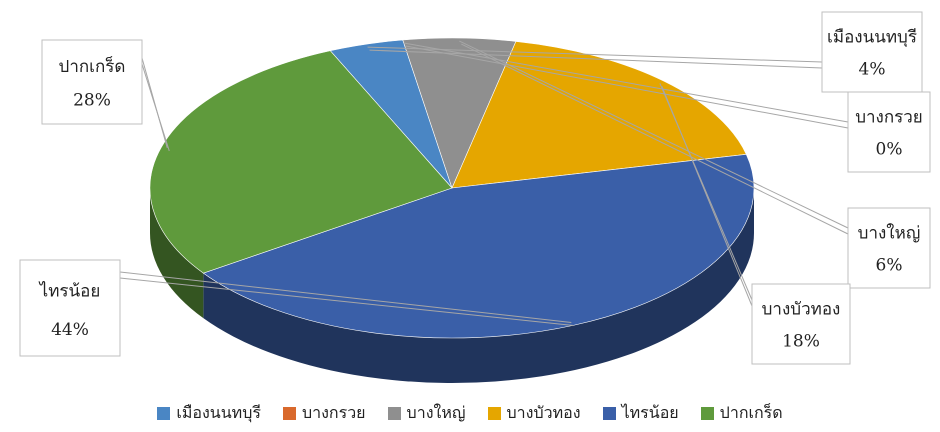  I want to click on callout-category-2: บางใหญ่, so click(889, 232).